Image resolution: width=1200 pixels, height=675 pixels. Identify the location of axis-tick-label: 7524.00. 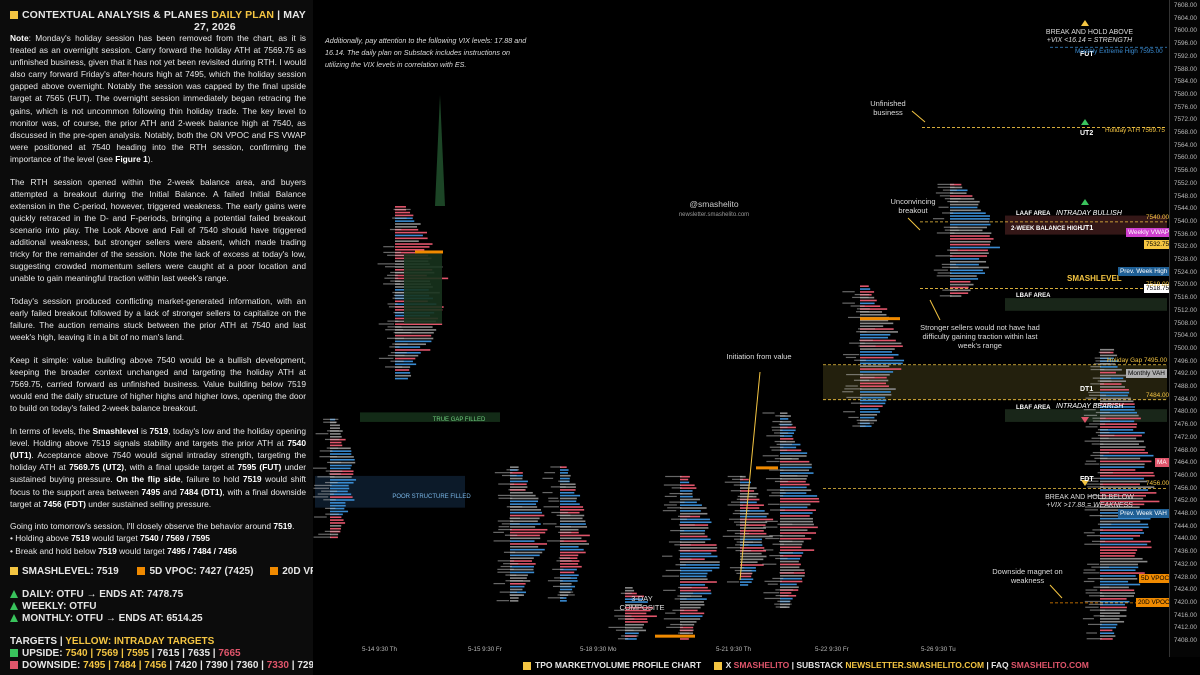
(1185, 272).